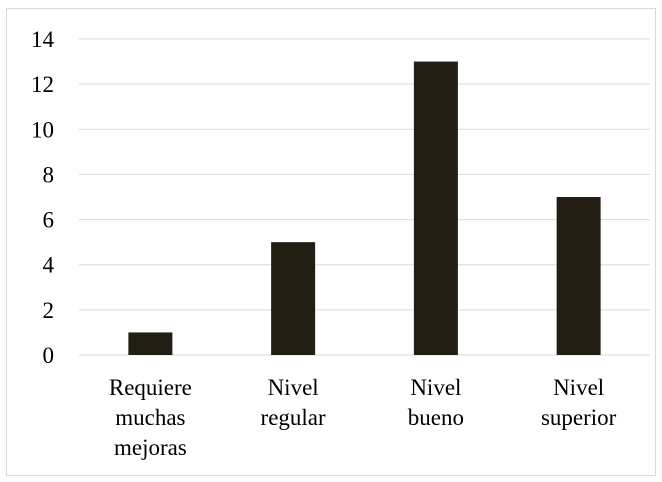 The width and height of the screenshot is (662, 482). What do you see at coordinates (49, 220) in the screenshot?
I see `y-tick-label: 6` at bounding box center [49, 220].